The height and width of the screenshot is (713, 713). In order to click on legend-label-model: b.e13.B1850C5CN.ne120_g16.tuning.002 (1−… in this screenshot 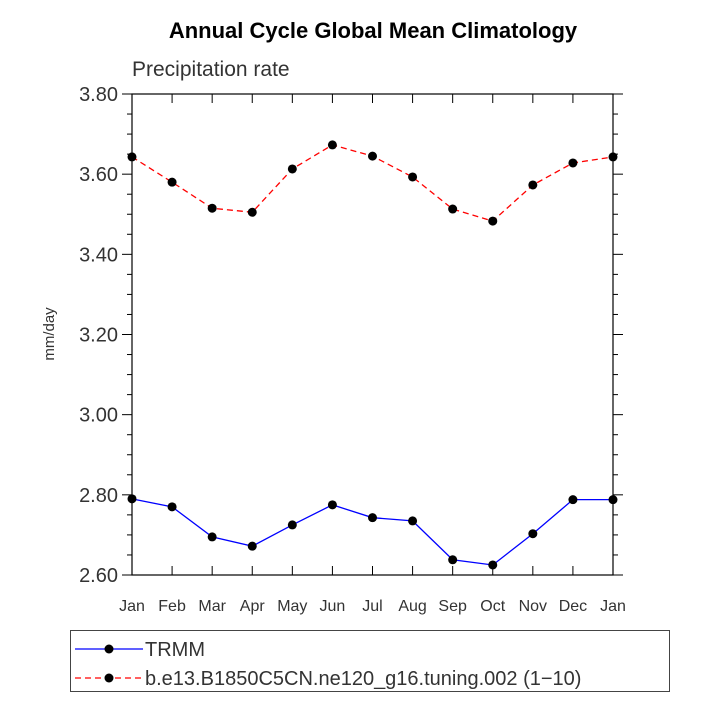, I will do `click(363, 679)`.